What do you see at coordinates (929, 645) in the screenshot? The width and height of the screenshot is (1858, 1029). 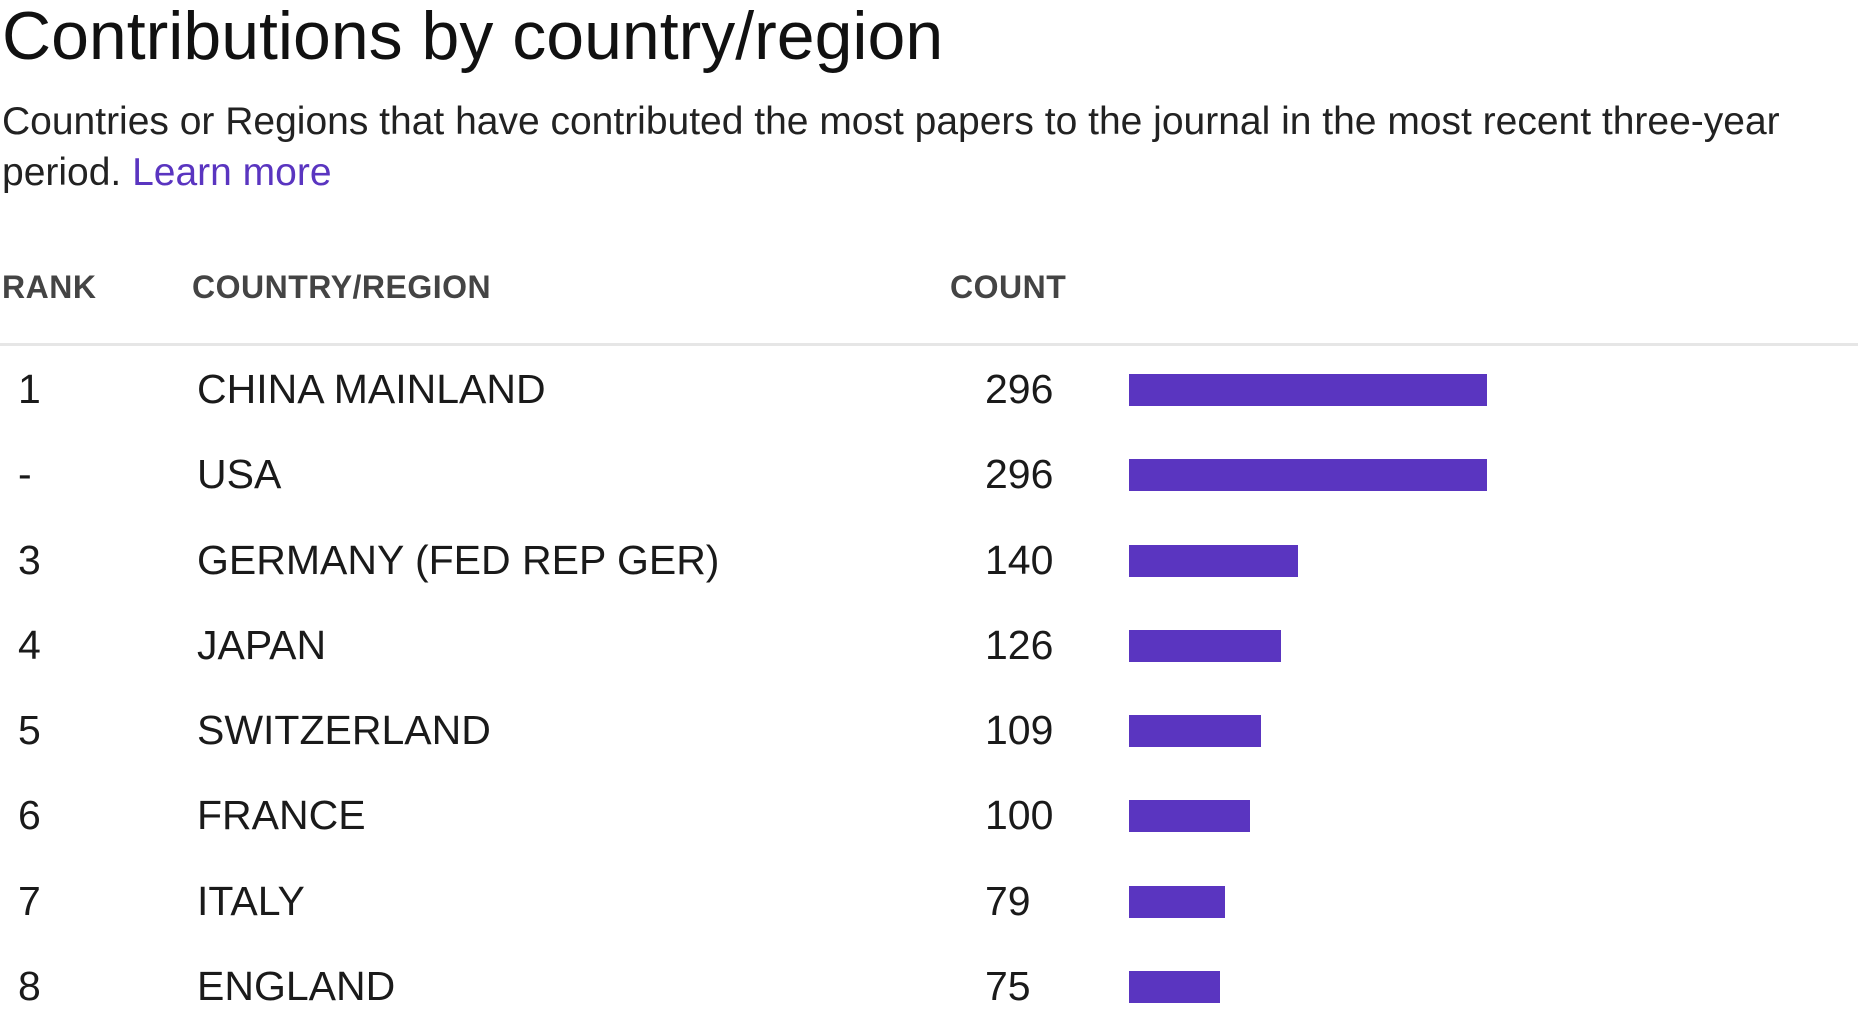 I see `table-row: 4 JAPAN 126` at bounding box center [929, 645].